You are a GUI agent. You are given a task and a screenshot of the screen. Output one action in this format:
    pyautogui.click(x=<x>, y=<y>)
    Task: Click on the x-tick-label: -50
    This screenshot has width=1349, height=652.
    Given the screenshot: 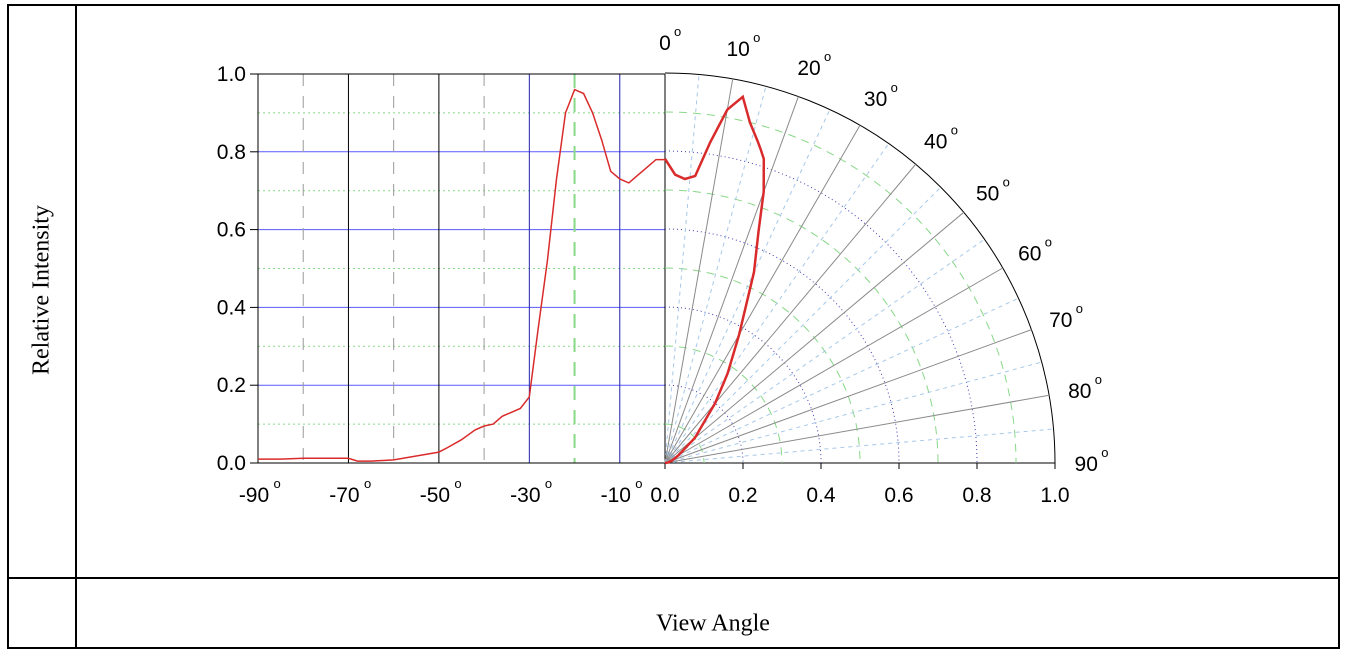 What is the action you would take?
    pyautogui.click(x=435, y=495)
    